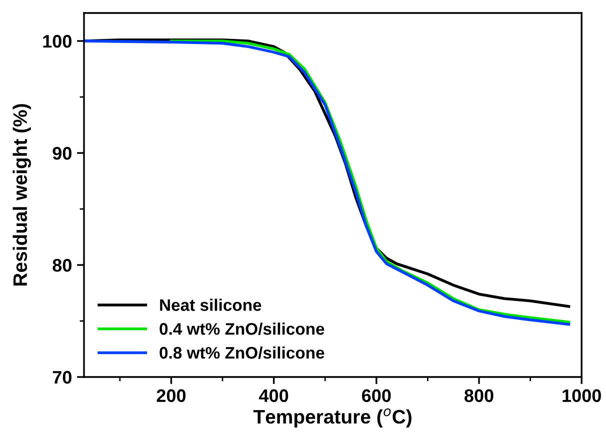 This screenshot has width=606, height=439. Describe the element at coordinates (581, 395) in the screenshot. I see `x-tick-label: 1000` at that location.